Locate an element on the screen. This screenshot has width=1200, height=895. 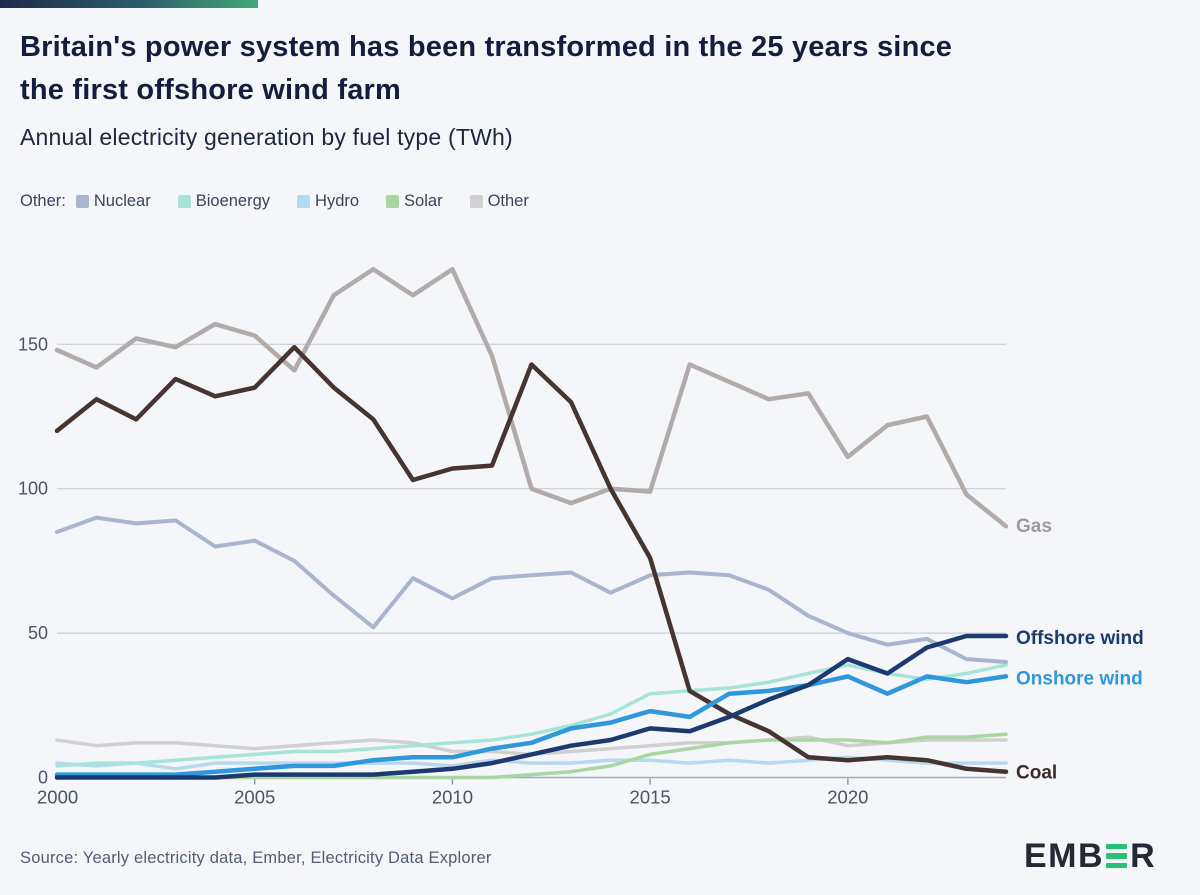
x-tick-label: 2000 is located at coordinates (57, 797).